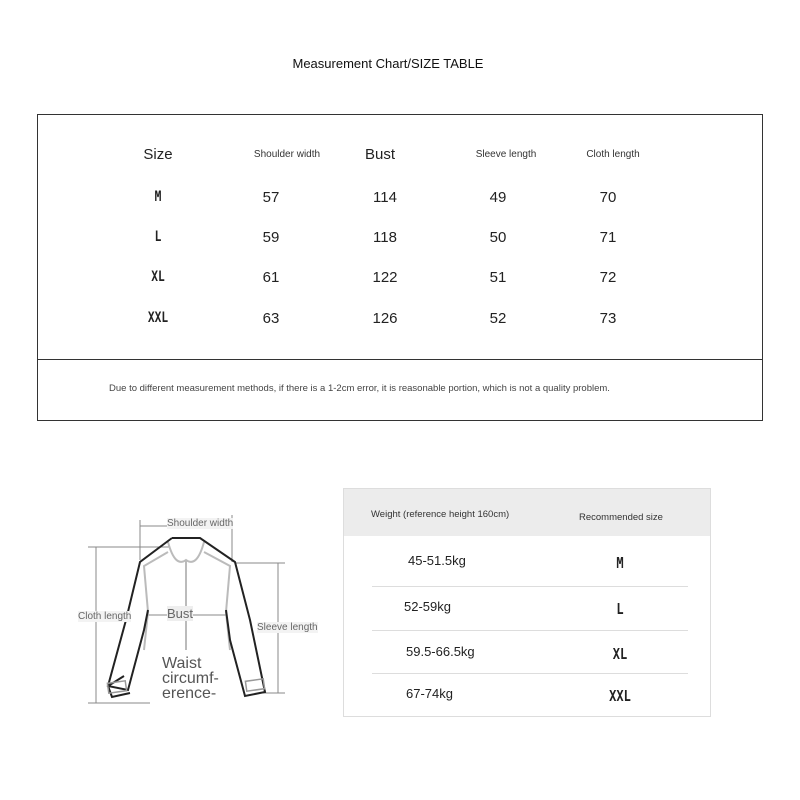 The height and width of the screenshot is (800, 800). What do you see at coordinates (429, 693) in the screenshot?
I see `cell-weight: 67-74kg` at bounding box center [429, 693].